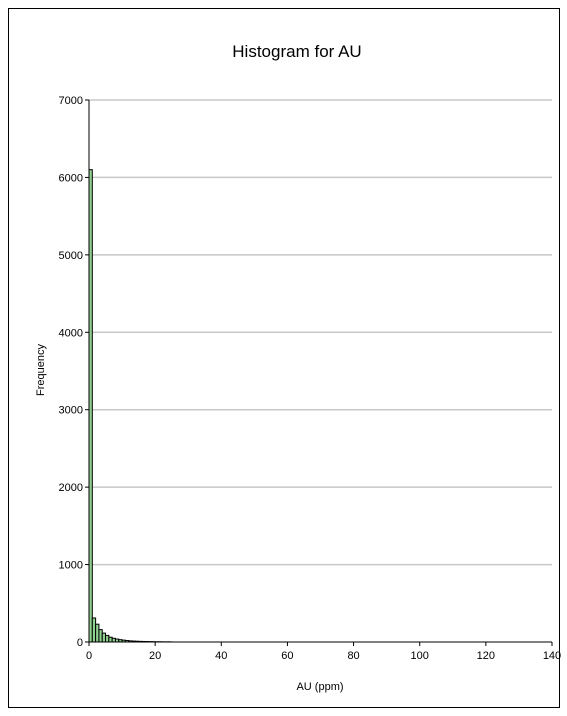 This screenshot has width=567, height=716. What do you see at coordinates (41, 370) in the screenshot?
I see `y-axis-label: Frequency` at bounding box center [41, 370].